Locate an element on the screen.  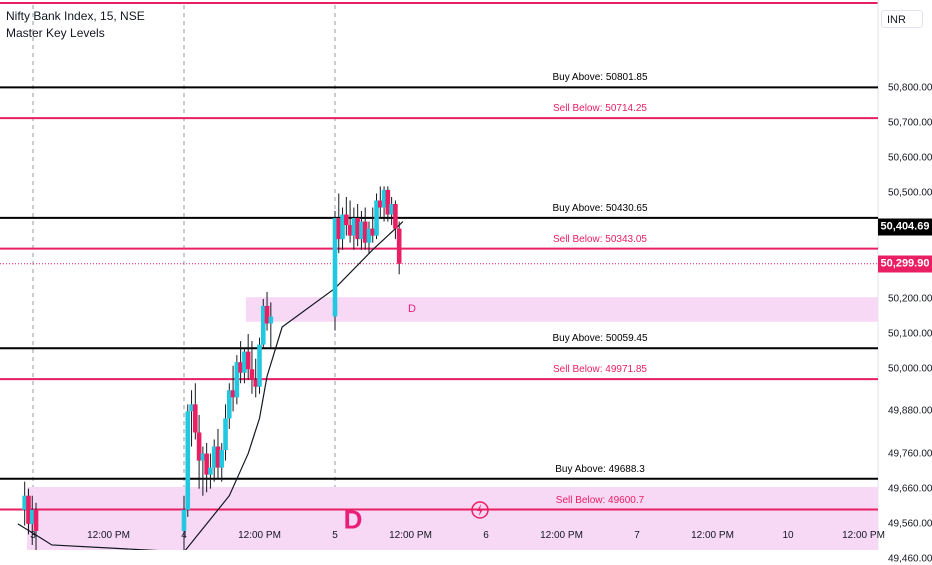
x-axis-tick: 10 is located at coordinates (788, 535).